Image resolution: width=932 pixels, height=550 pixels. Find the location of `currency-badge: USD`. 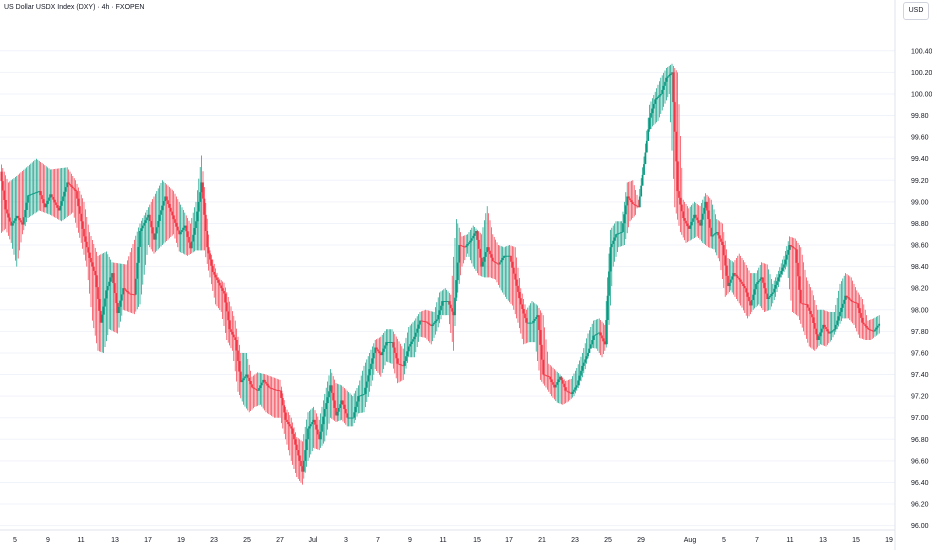

currency-badge: USD is located at coordinates (916, 11).